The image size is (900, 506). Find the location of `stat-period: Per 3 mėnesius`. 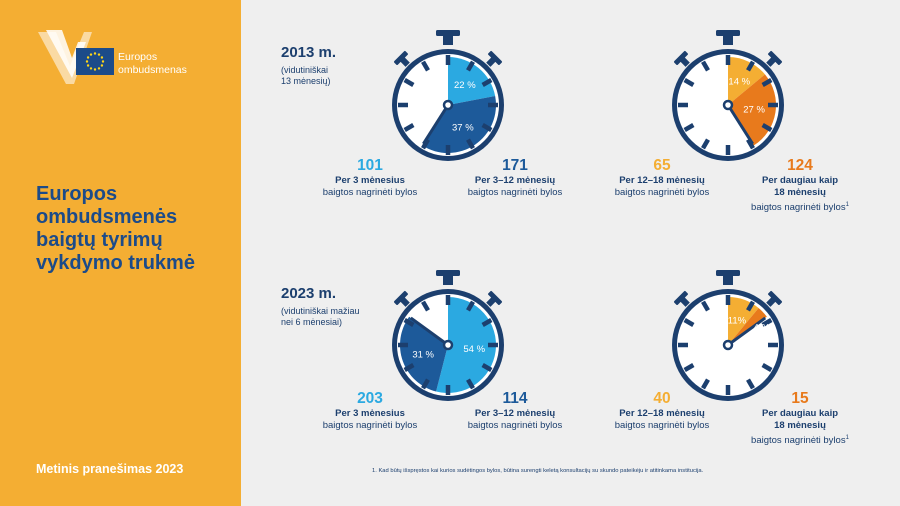

stat-period: Per 3 mėnesius is located at coordinates (370, 180).